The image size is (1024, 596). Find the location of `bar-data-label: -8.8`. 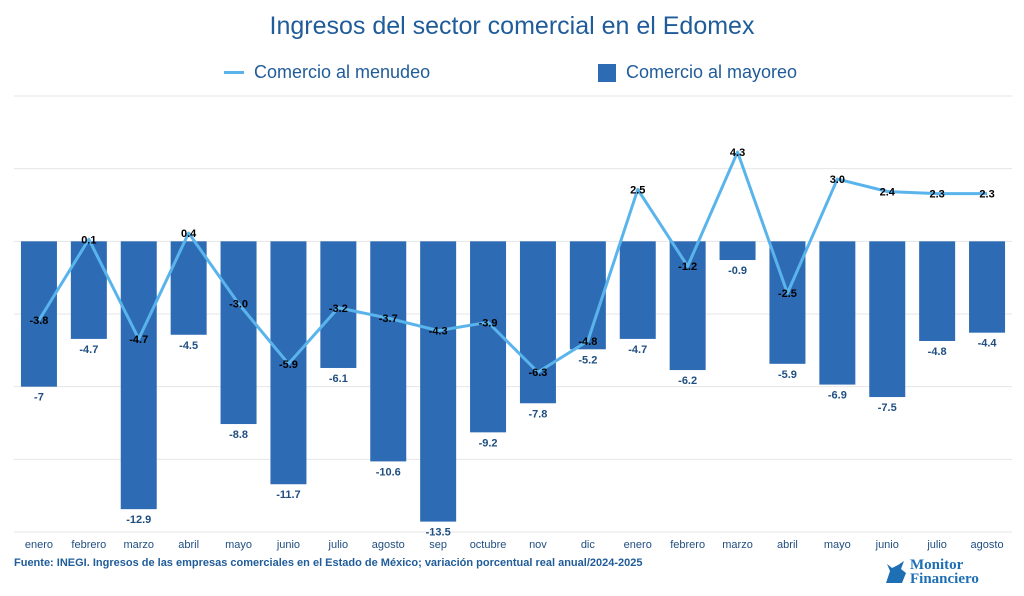

bar-data-label: -8.8 is located at coordinates (238, 435).